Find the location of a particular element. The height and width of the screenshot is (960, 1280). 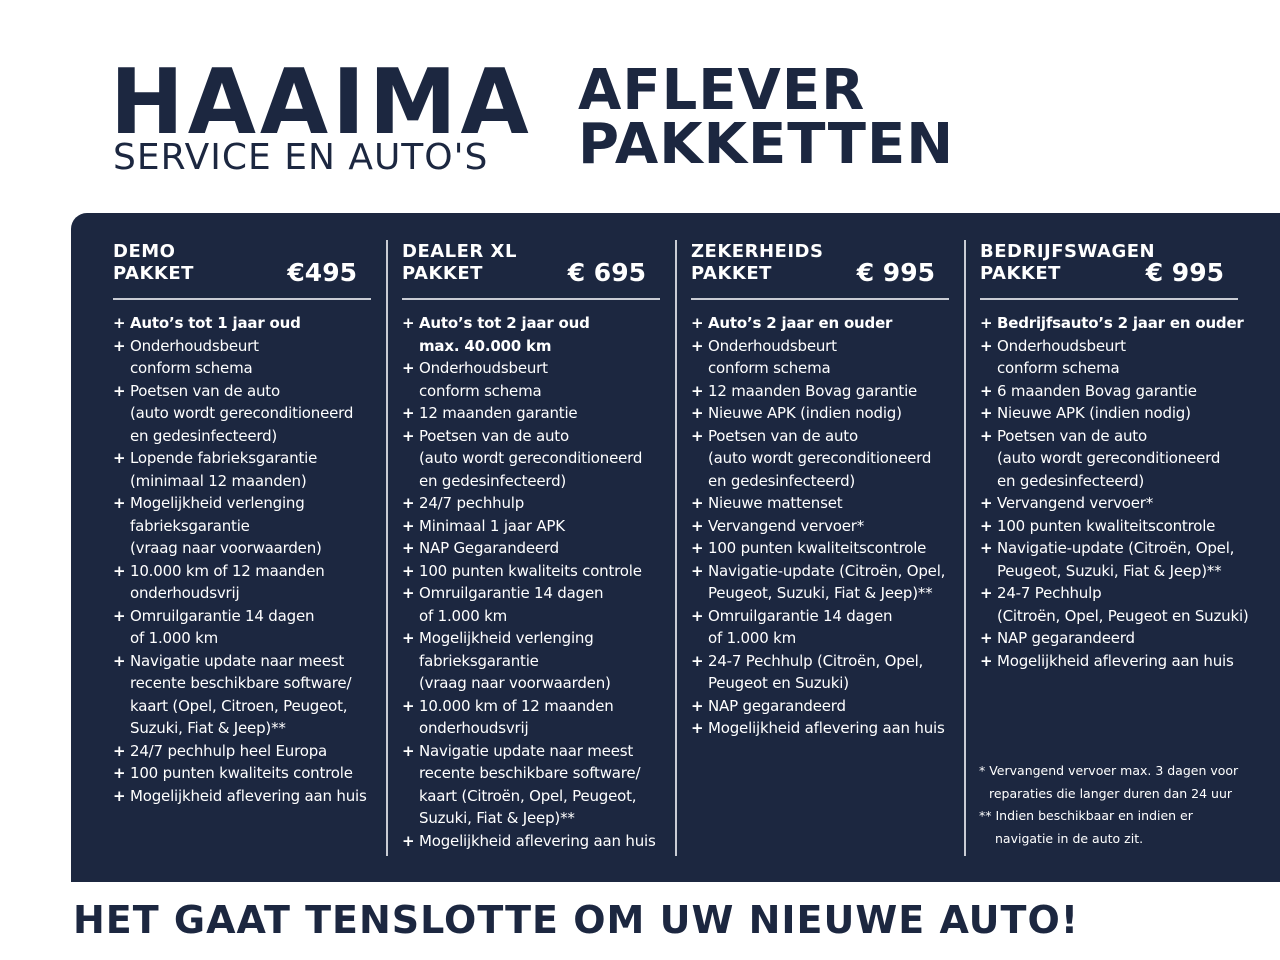

feature-item: Auto’s tot 1 jaar oud is located at coordinates (242, 323).